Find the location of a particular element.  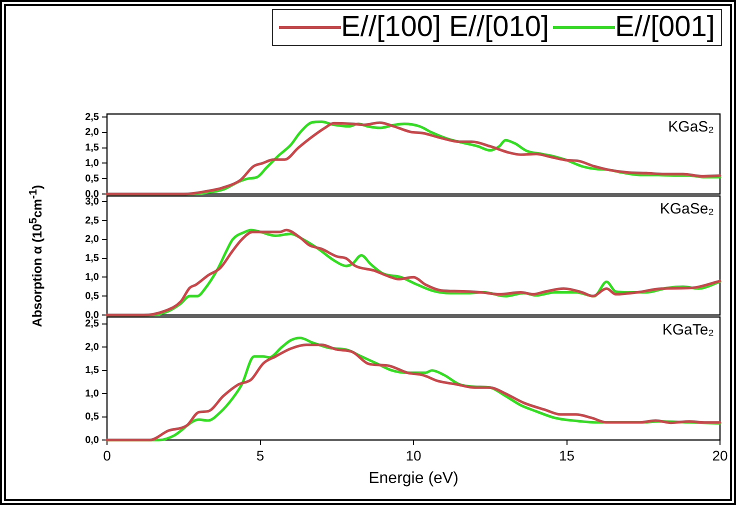

annotation: KGaSe₂ is located at coordinates (687, 209).